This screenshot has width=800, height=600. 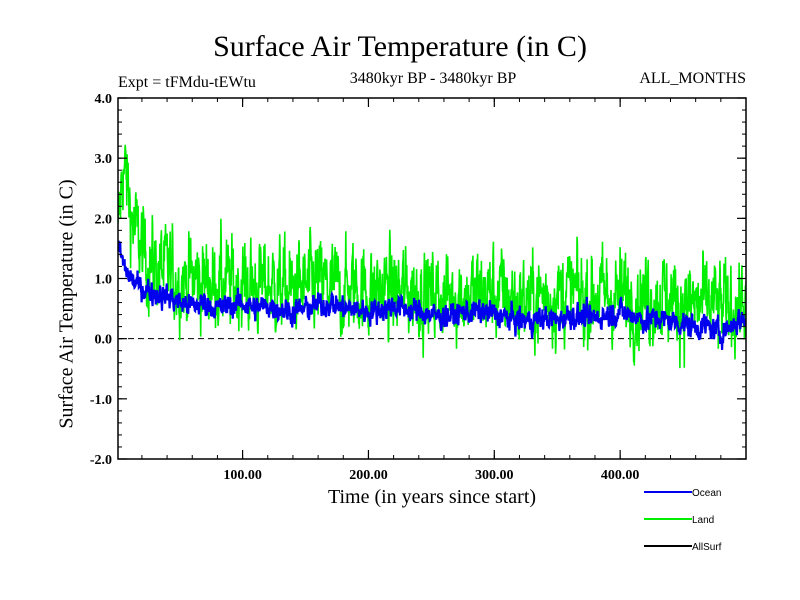 I want to click on x-tick-label: 200.00, so click(x=368, y=475).